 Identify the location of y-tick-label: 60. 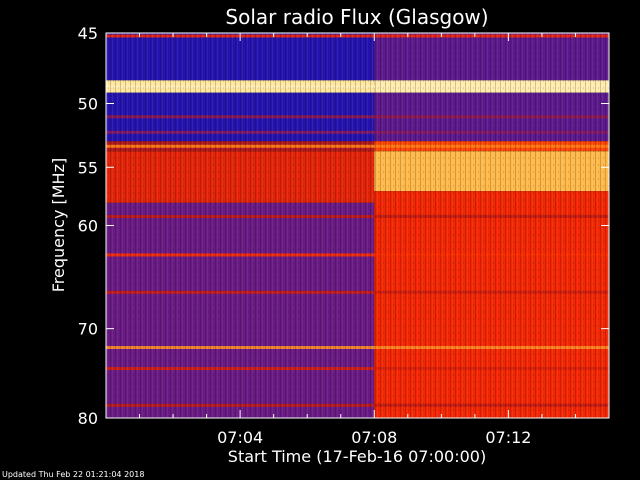
(88, 226).